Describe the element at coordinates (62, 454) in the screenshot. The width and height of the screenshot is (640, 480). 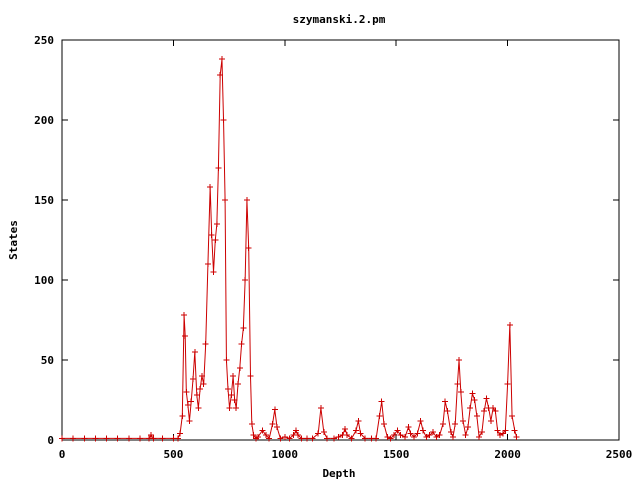
I see `x-tick-label: 0` at that location.